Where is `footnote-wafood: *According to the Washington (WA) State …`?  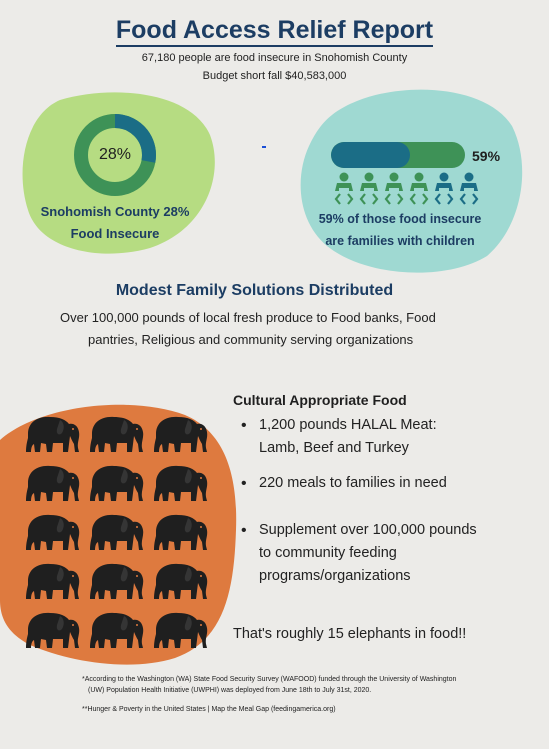 footnote-wafood: *According to the Washington (WA) State … is located at coordinates (269, 685).